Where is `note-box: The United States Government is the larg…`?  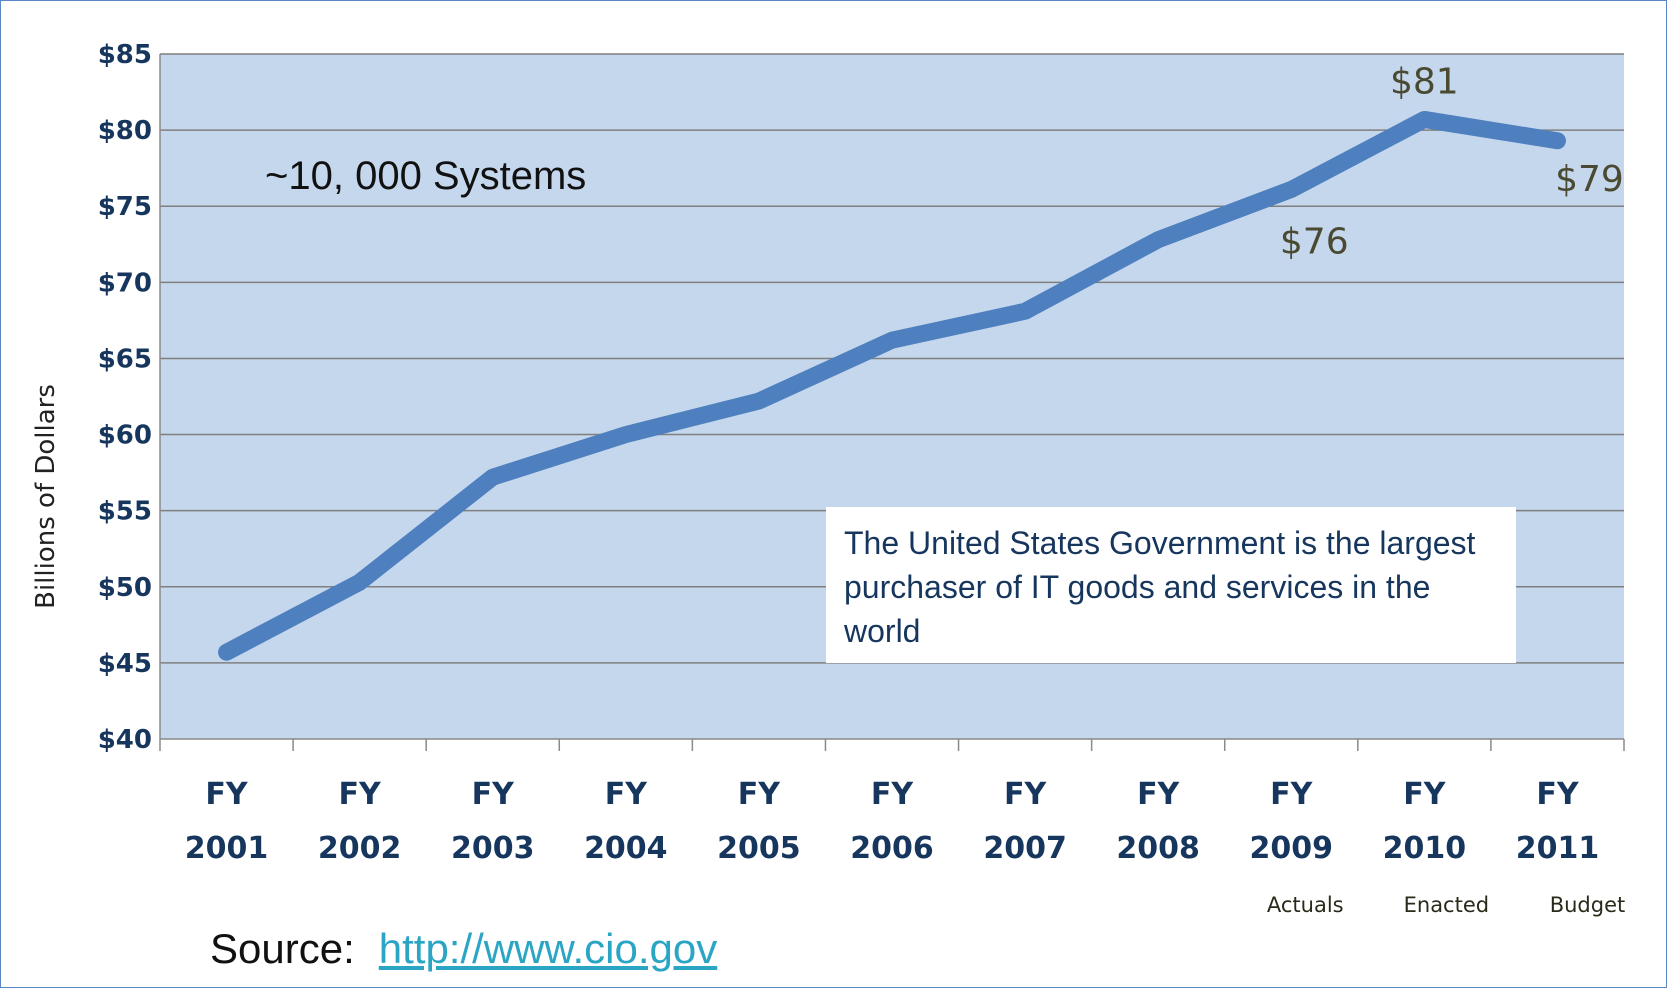 note-box: The United States Government is the larg… is located at coordinates (1171, 585).